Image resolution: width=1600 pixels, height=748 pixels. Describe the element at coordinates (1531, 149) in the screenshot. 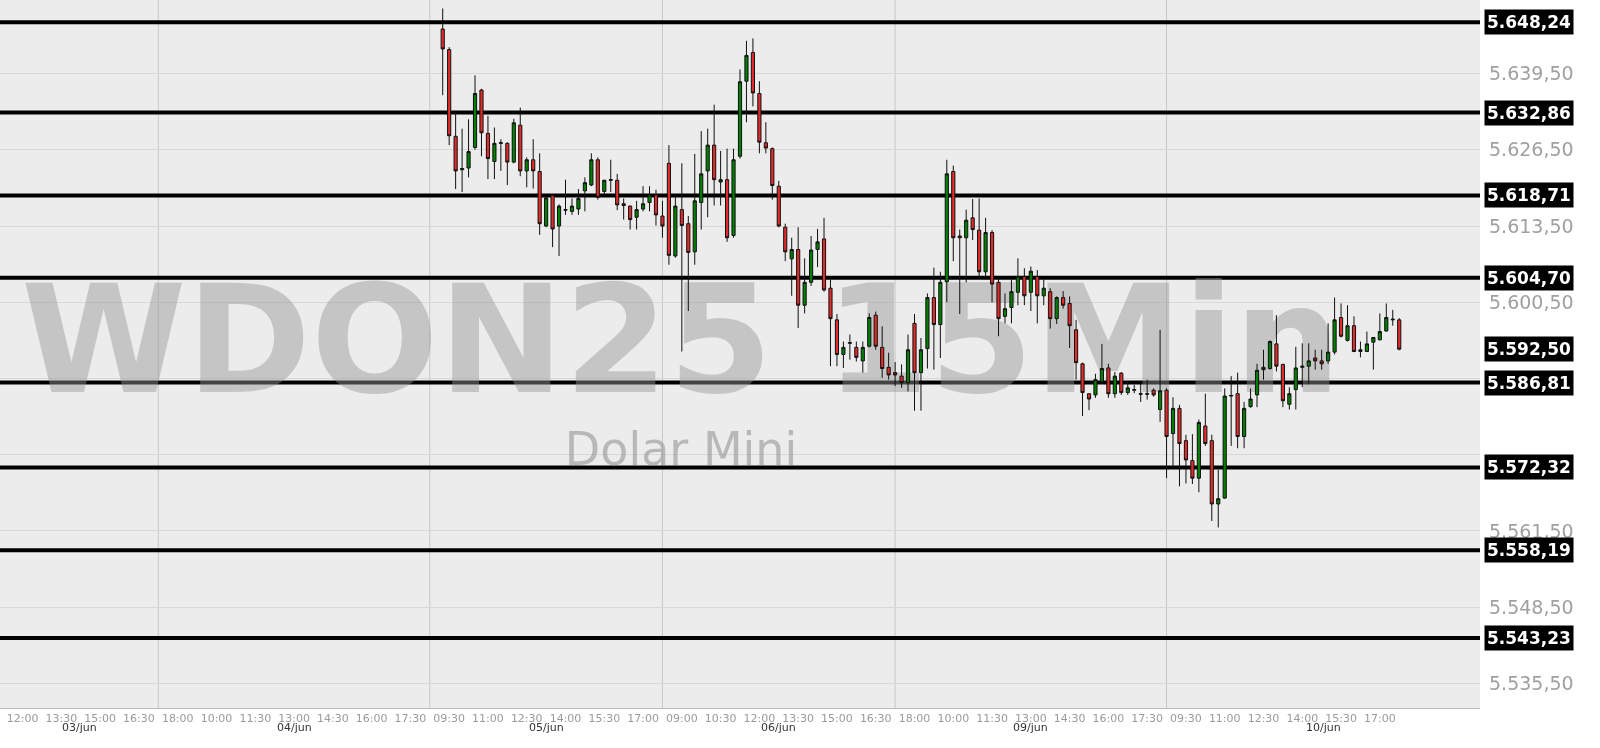

I see `y-tick-label: 5.626,50` at that location.